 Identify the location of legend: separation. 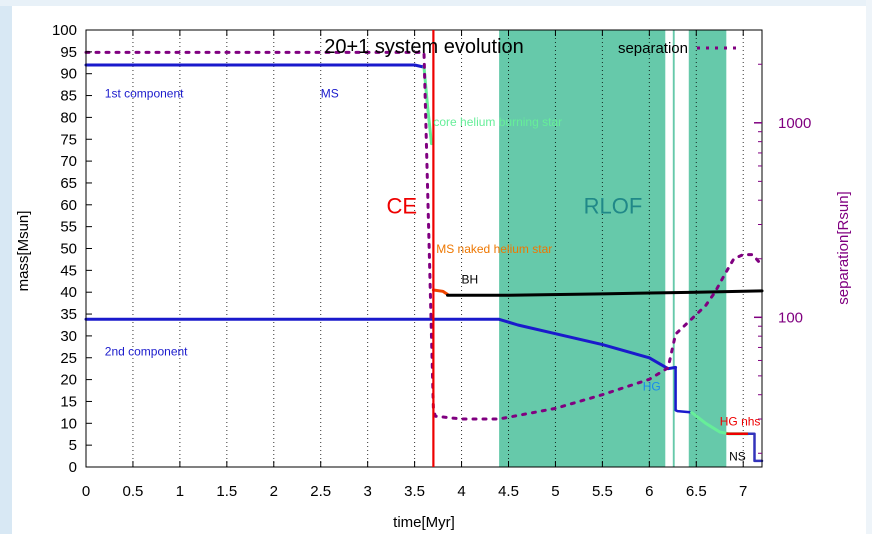
(679, 48).